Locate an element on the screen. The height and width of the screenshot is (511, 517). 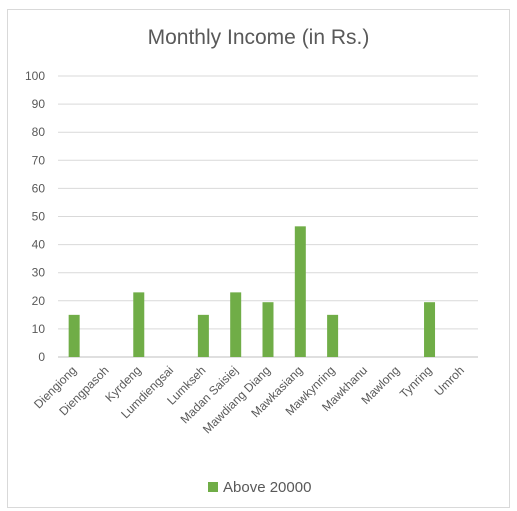
y-tick-label: 10 is located at coordinates (39, 329).